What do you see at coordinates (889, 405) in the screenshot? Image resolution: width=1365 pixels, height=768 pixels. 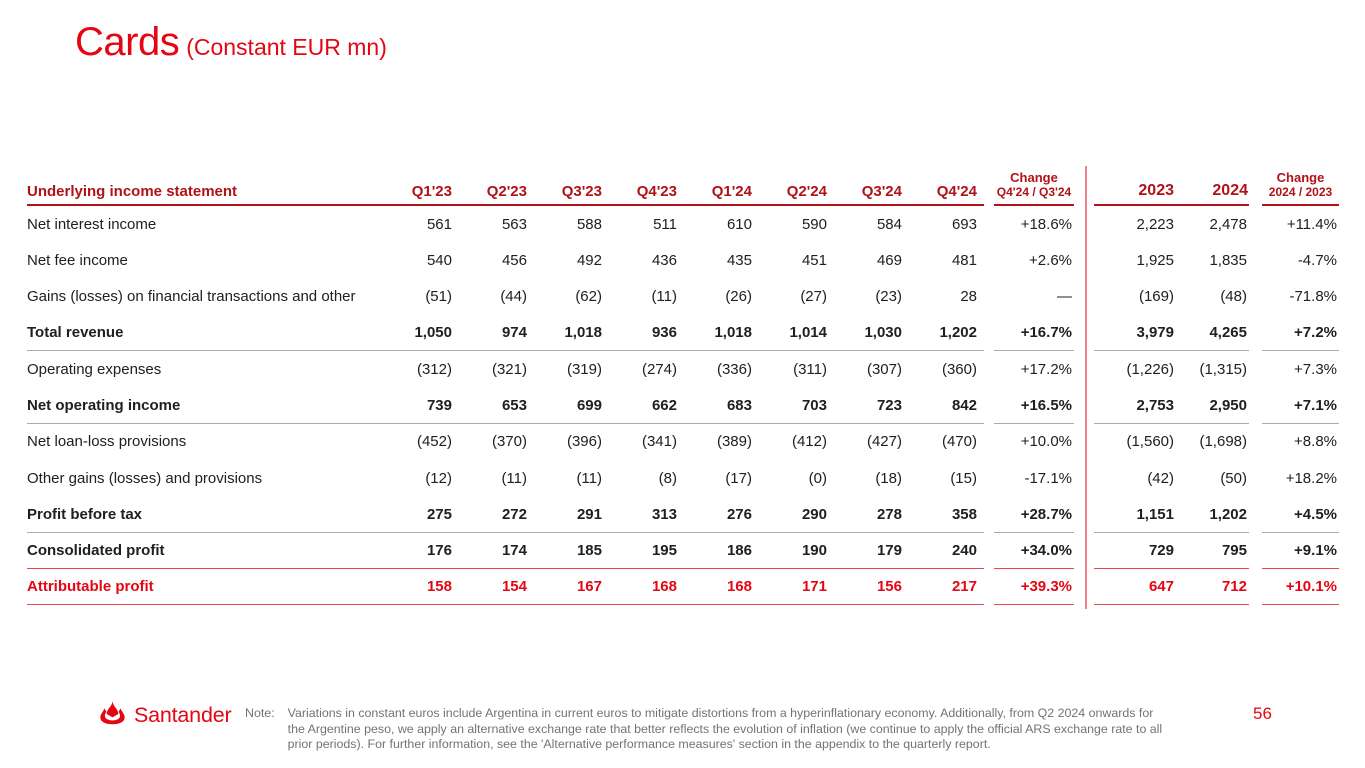 I see `quarter-value: 723` at bounding box center [889, 405].